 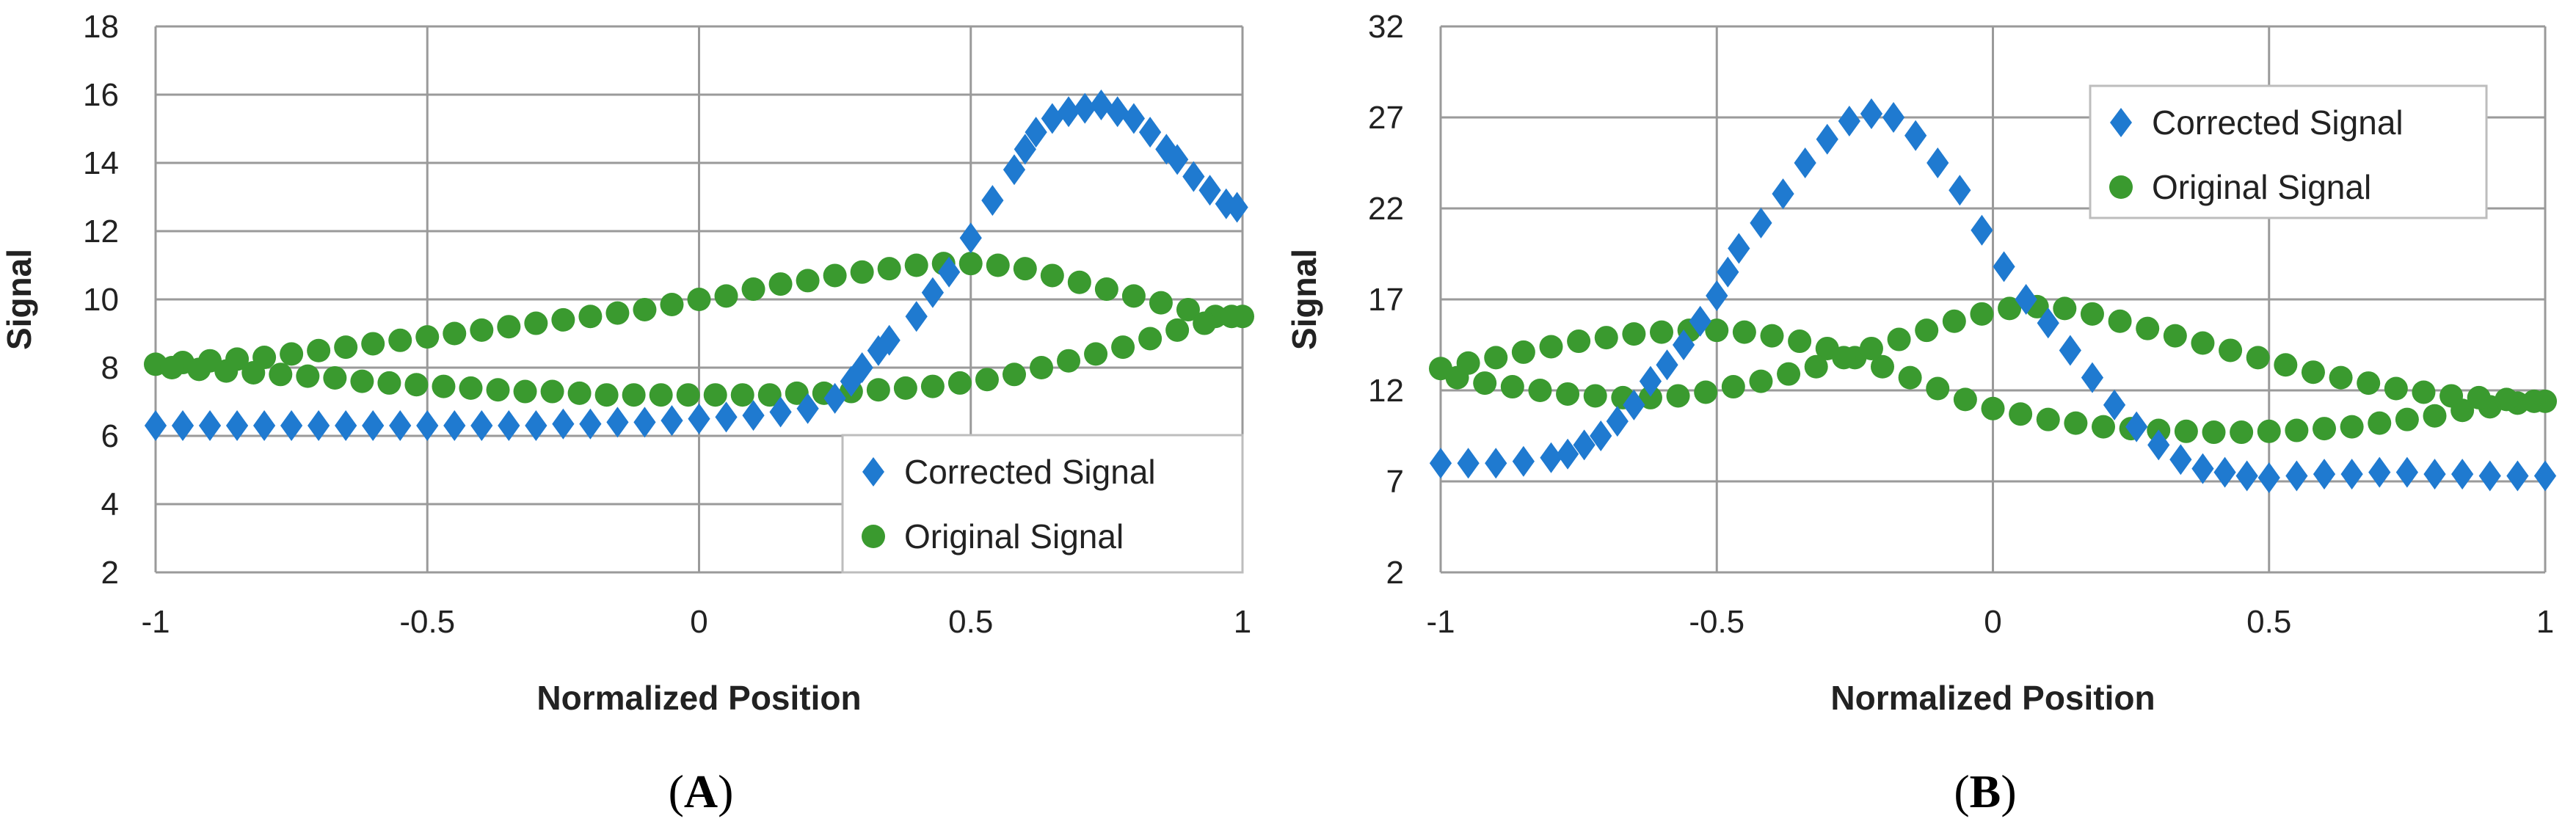 I want to click on y-tick-label: 7, so click(x=1395, y=482).